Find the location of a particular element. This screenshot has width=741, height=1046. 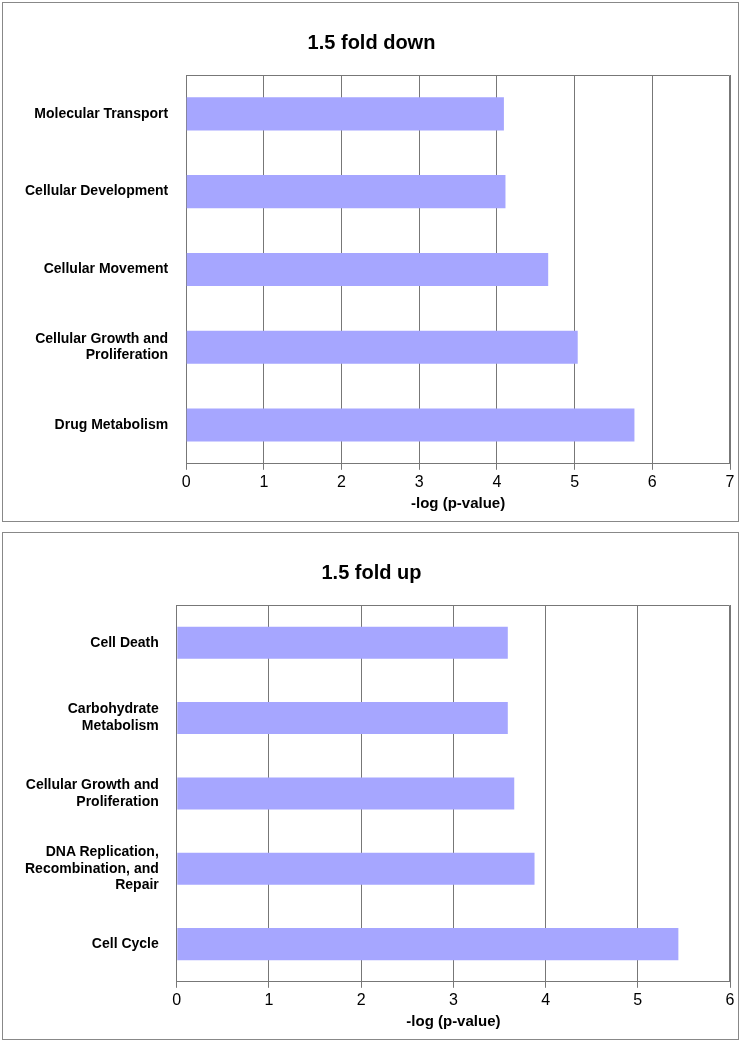

y-tick-label: Molecular Transport is located at coordinates (101, 112).